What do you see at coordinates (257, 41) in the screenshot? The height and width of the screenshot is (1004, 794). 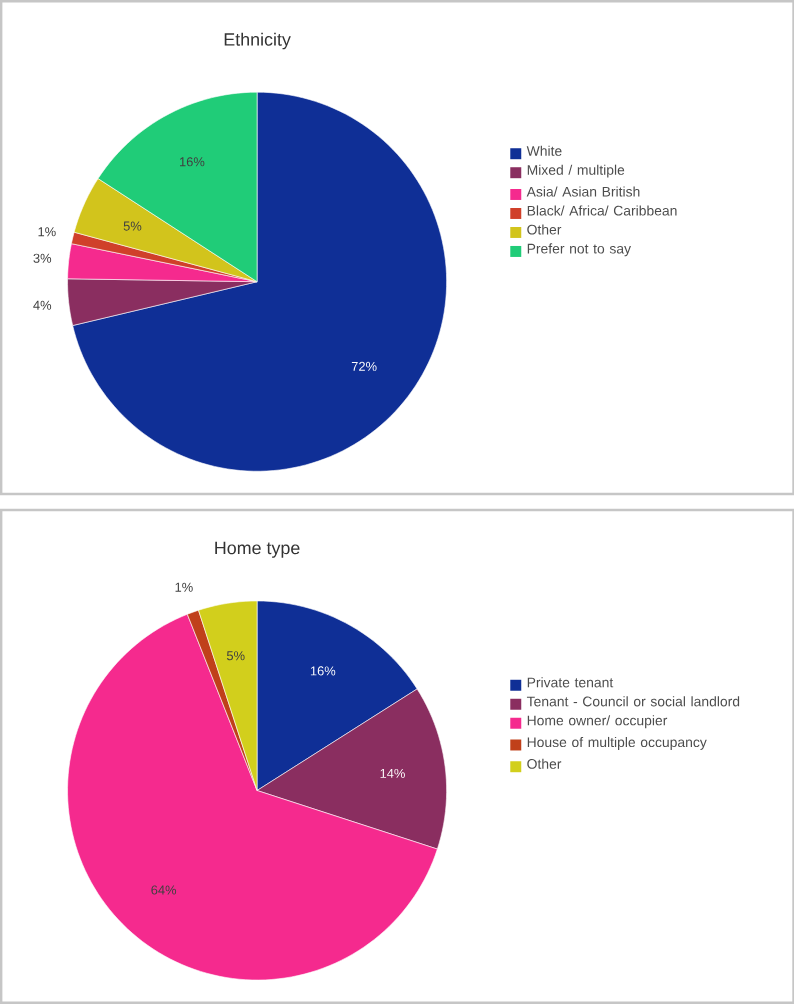 I see `chart-title: Ethnicity` at bounding box center [257, 41].